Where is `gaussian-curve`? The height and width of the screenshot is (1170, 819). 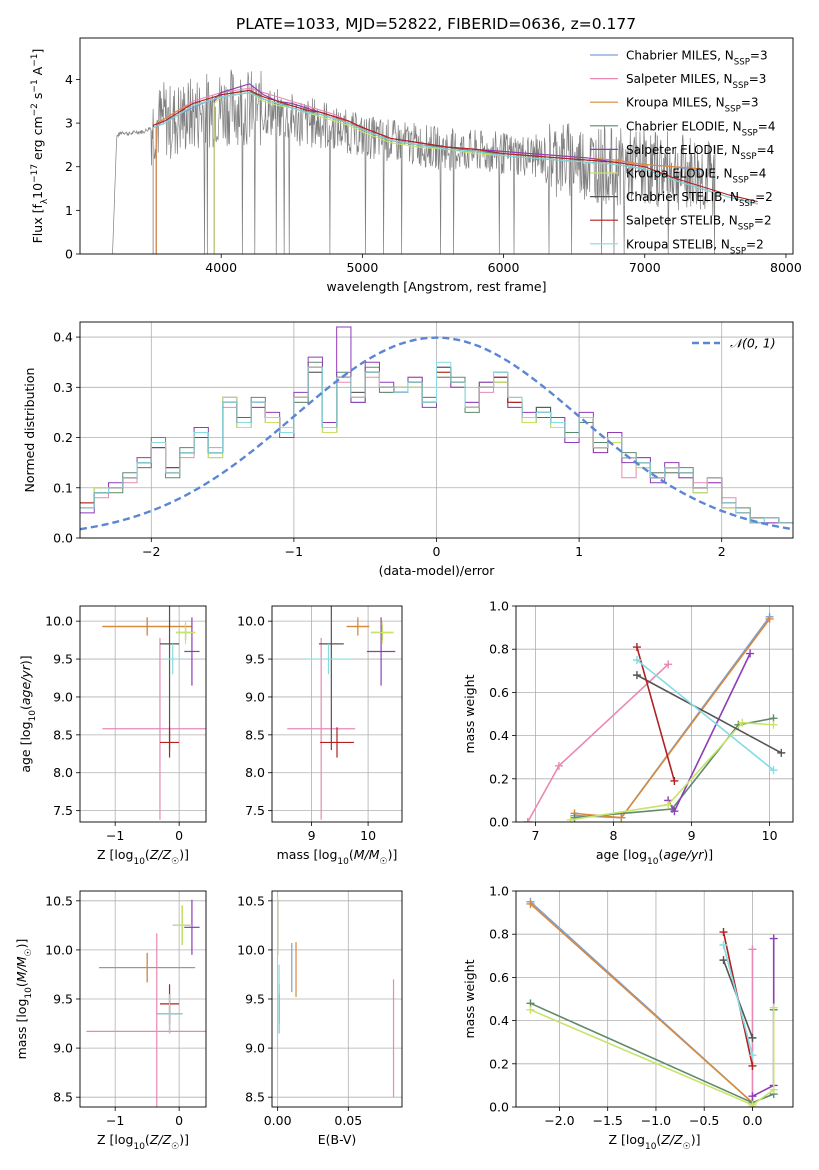 gaussian-curve is located at coordinates (436, 433).